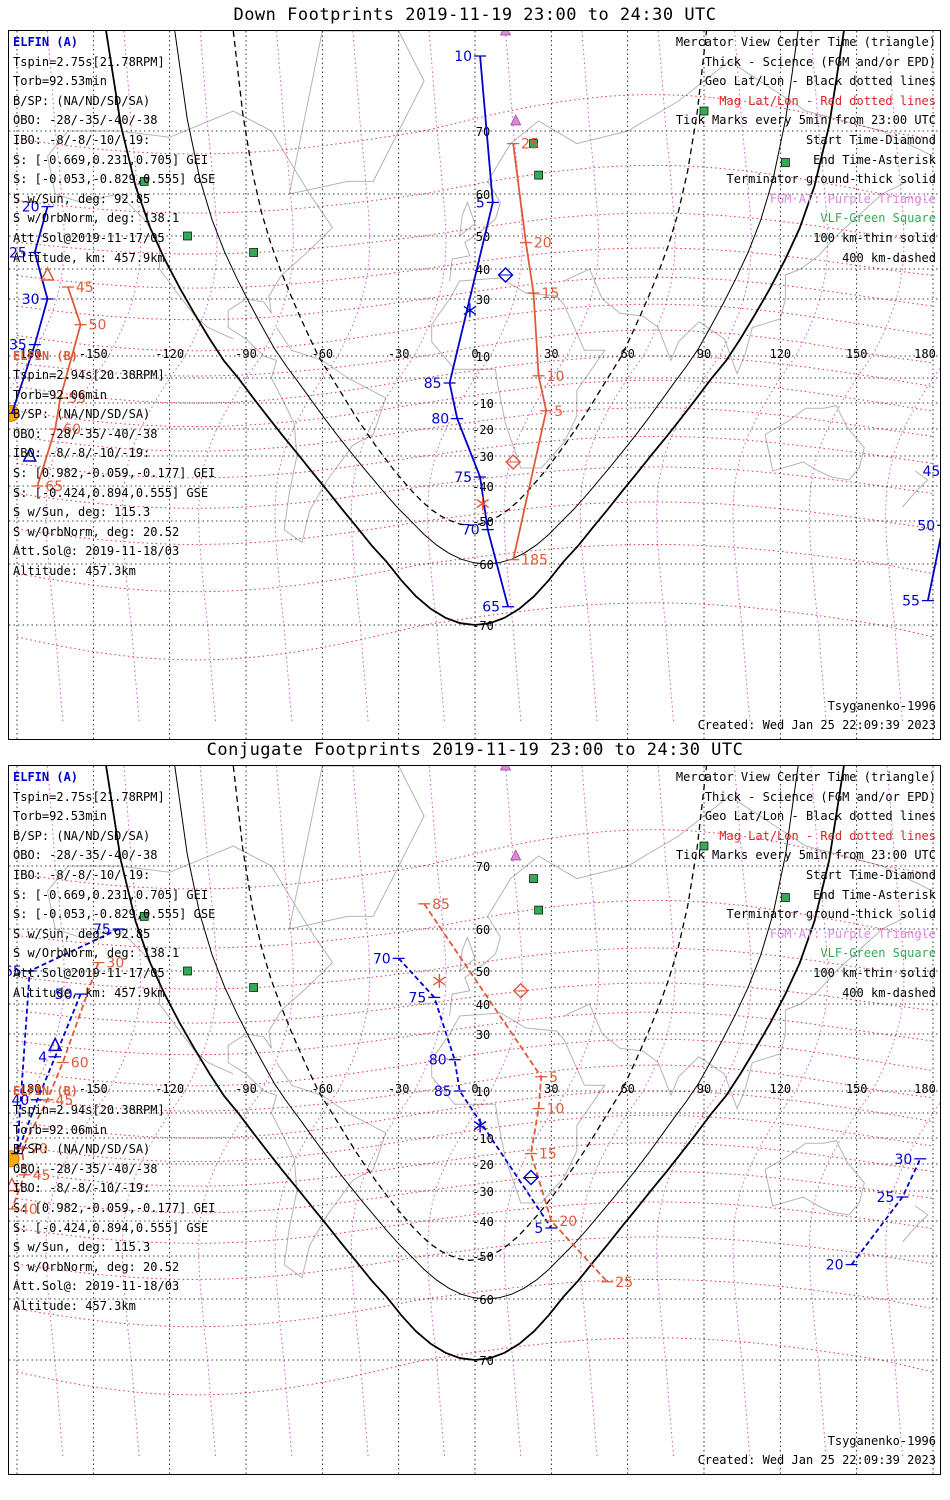 This screenshot has height=1500, width=950. I want to click on elfin-a-tick-label: 85, so click(433, 384).